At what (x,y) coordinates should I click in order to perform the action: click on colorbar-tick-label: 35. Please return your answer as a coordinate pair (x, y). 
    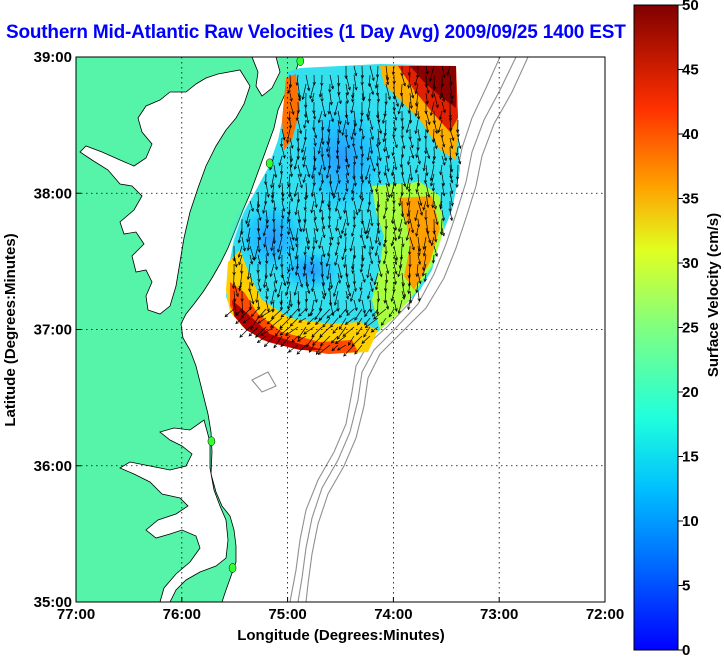
    Looking at the image, I should click on (690, 199).